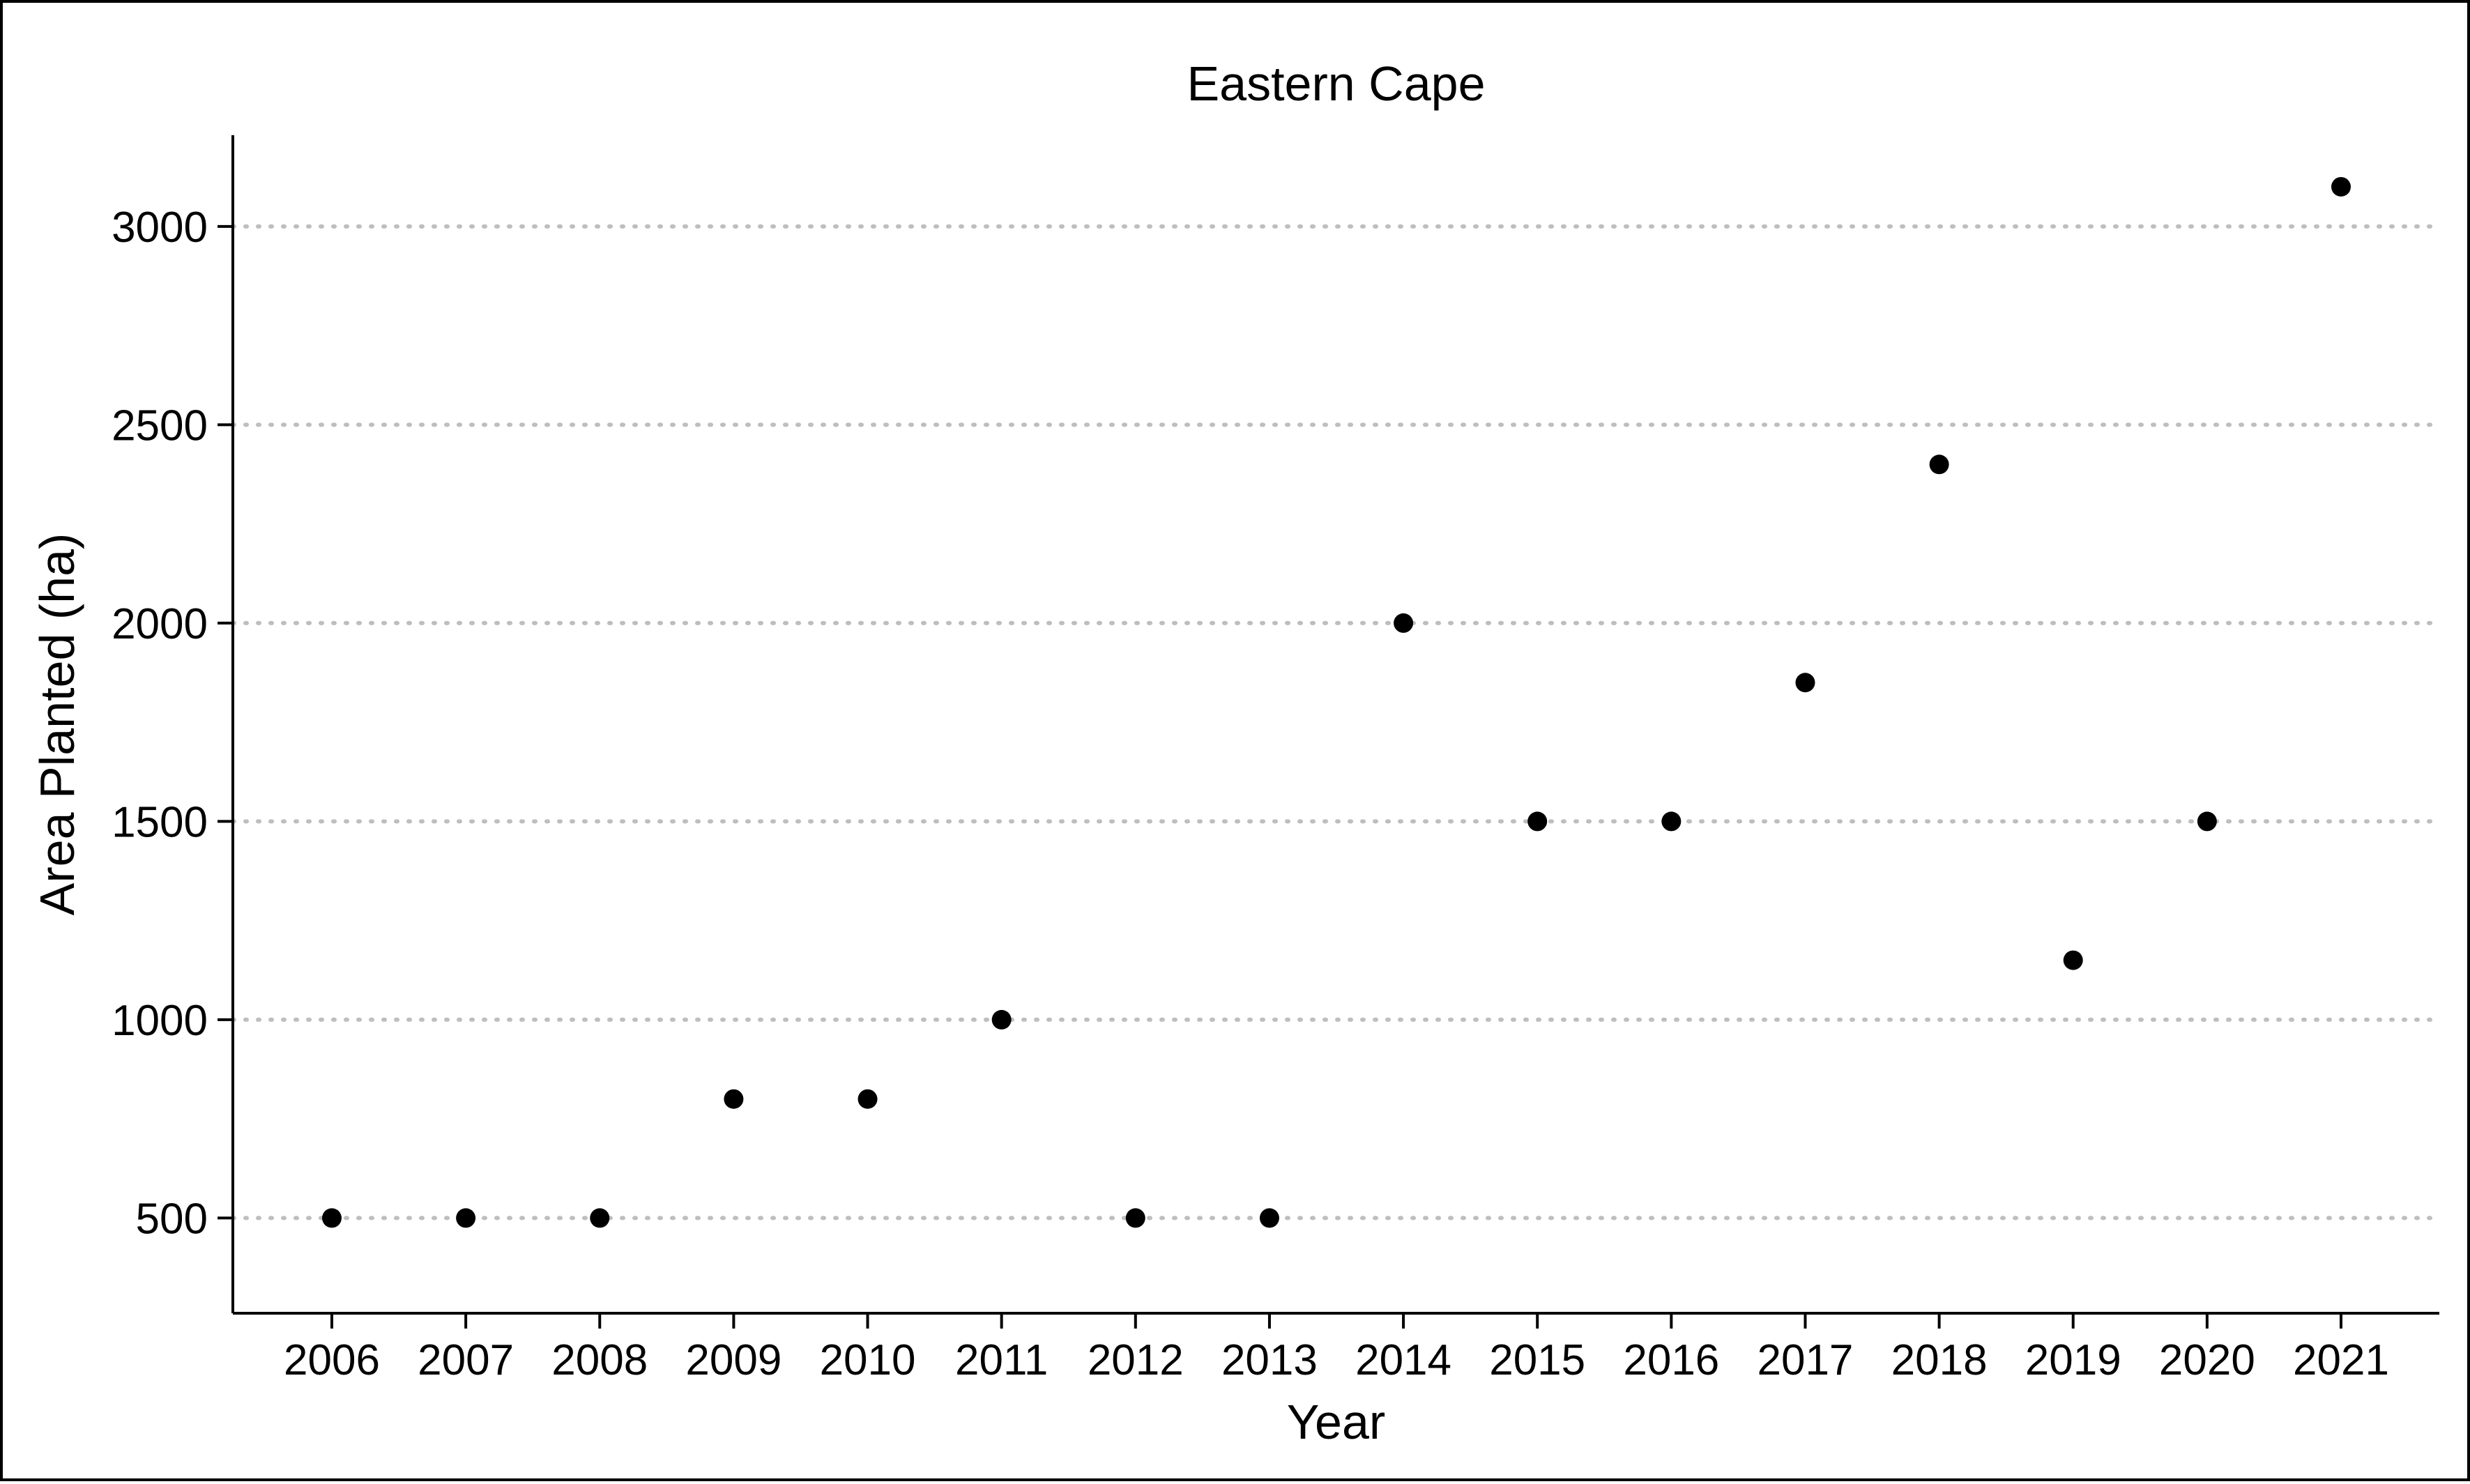 The height and width of the screenshot is (1484, 2470). What do you see at coordinates (1336, 1422) in the screenshot?
I see `x-axis-title: Year` at bounding box center [1336, 1422].